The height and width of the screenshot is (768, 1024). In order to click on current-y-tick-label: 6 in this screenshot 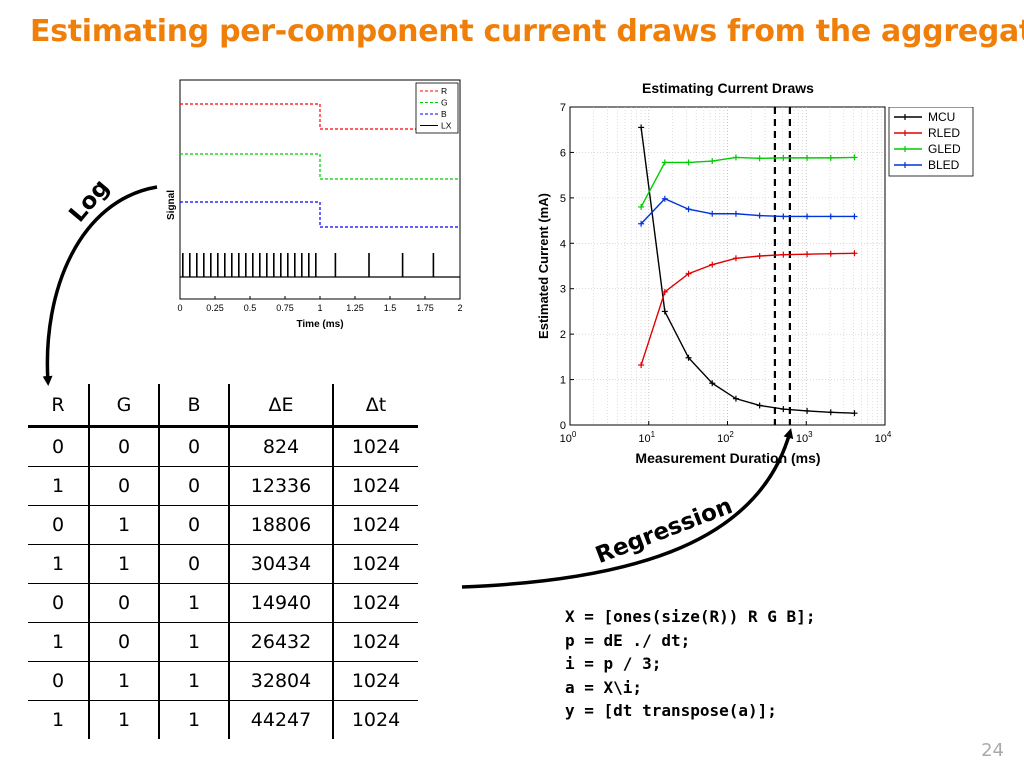, I will do `click(563, 153)`.